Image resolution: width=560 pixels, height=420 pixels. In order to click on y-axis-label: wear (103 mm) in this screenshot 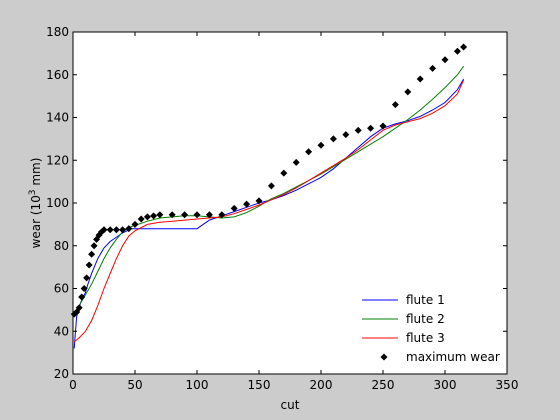, I will do `click(35, 203)`.